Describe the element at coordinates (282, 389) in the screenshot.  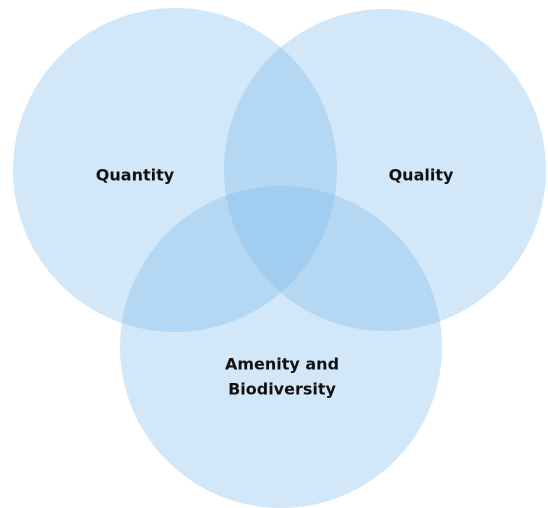
I see `set-label: Biodiversity` at that location.